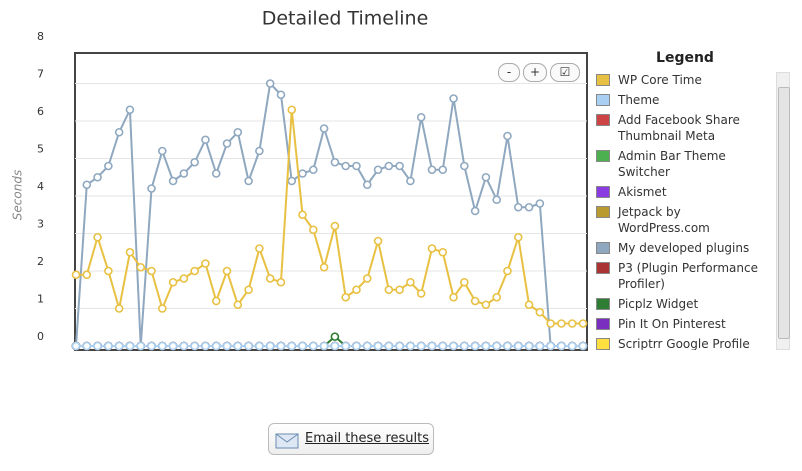 The image size is (802, 471). I want to click on scrollbar, so click(783, 211).